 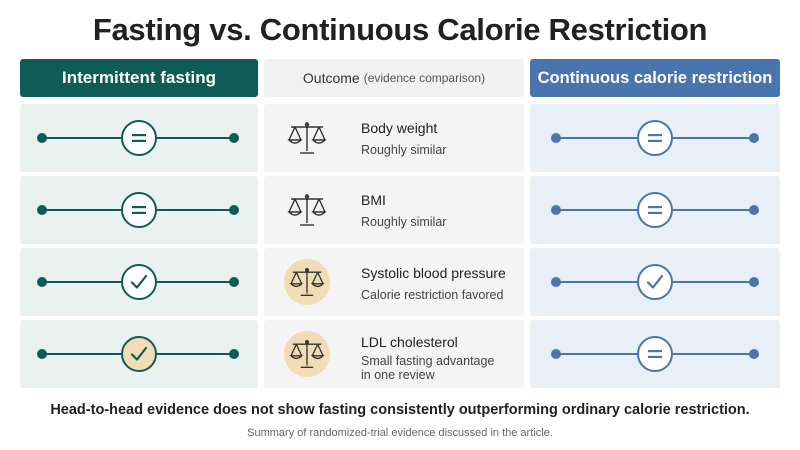 I want to click on header-continuous-restriction: Continuous calorie restriction, so click(x=655, y=78).